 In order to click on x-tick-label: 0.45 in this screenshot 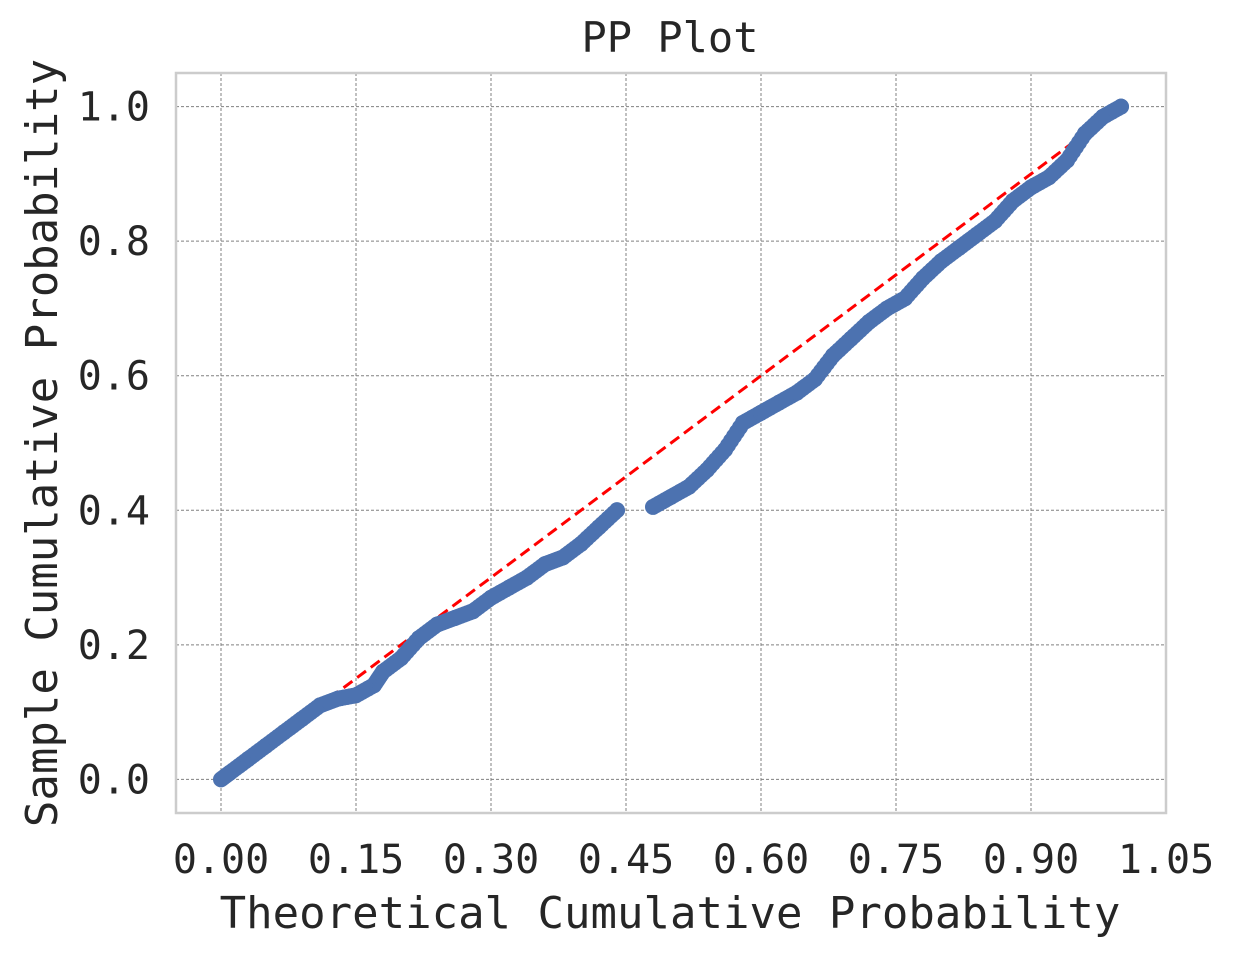, I will do `click(626, 860)`.